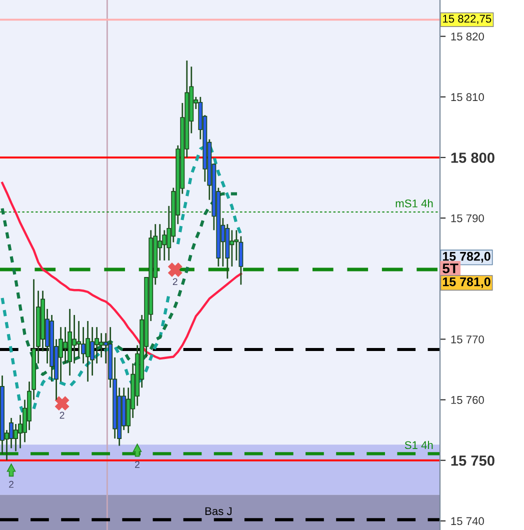 The image size is (524, 530). What do you see at coordinates (467, 521) in the screenshot?
I see `y-tick-label: 15 740` at bounding box center [467, 521].